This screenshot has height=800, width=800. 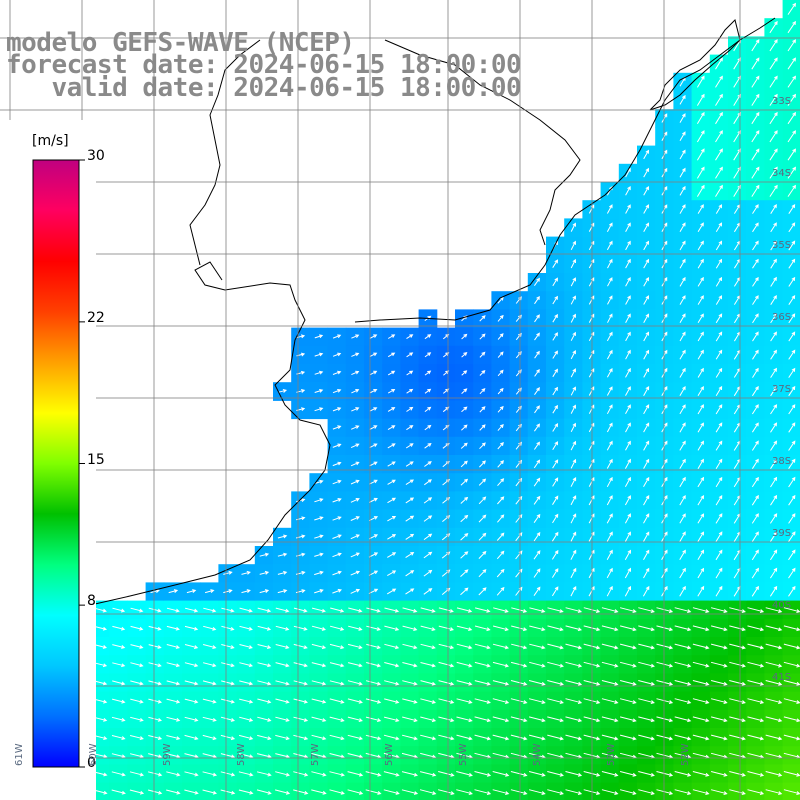 What do you see at coordinates (695, 65) in the screenshot?
I see `lagoon-coast` at bounding box center [695, 65].